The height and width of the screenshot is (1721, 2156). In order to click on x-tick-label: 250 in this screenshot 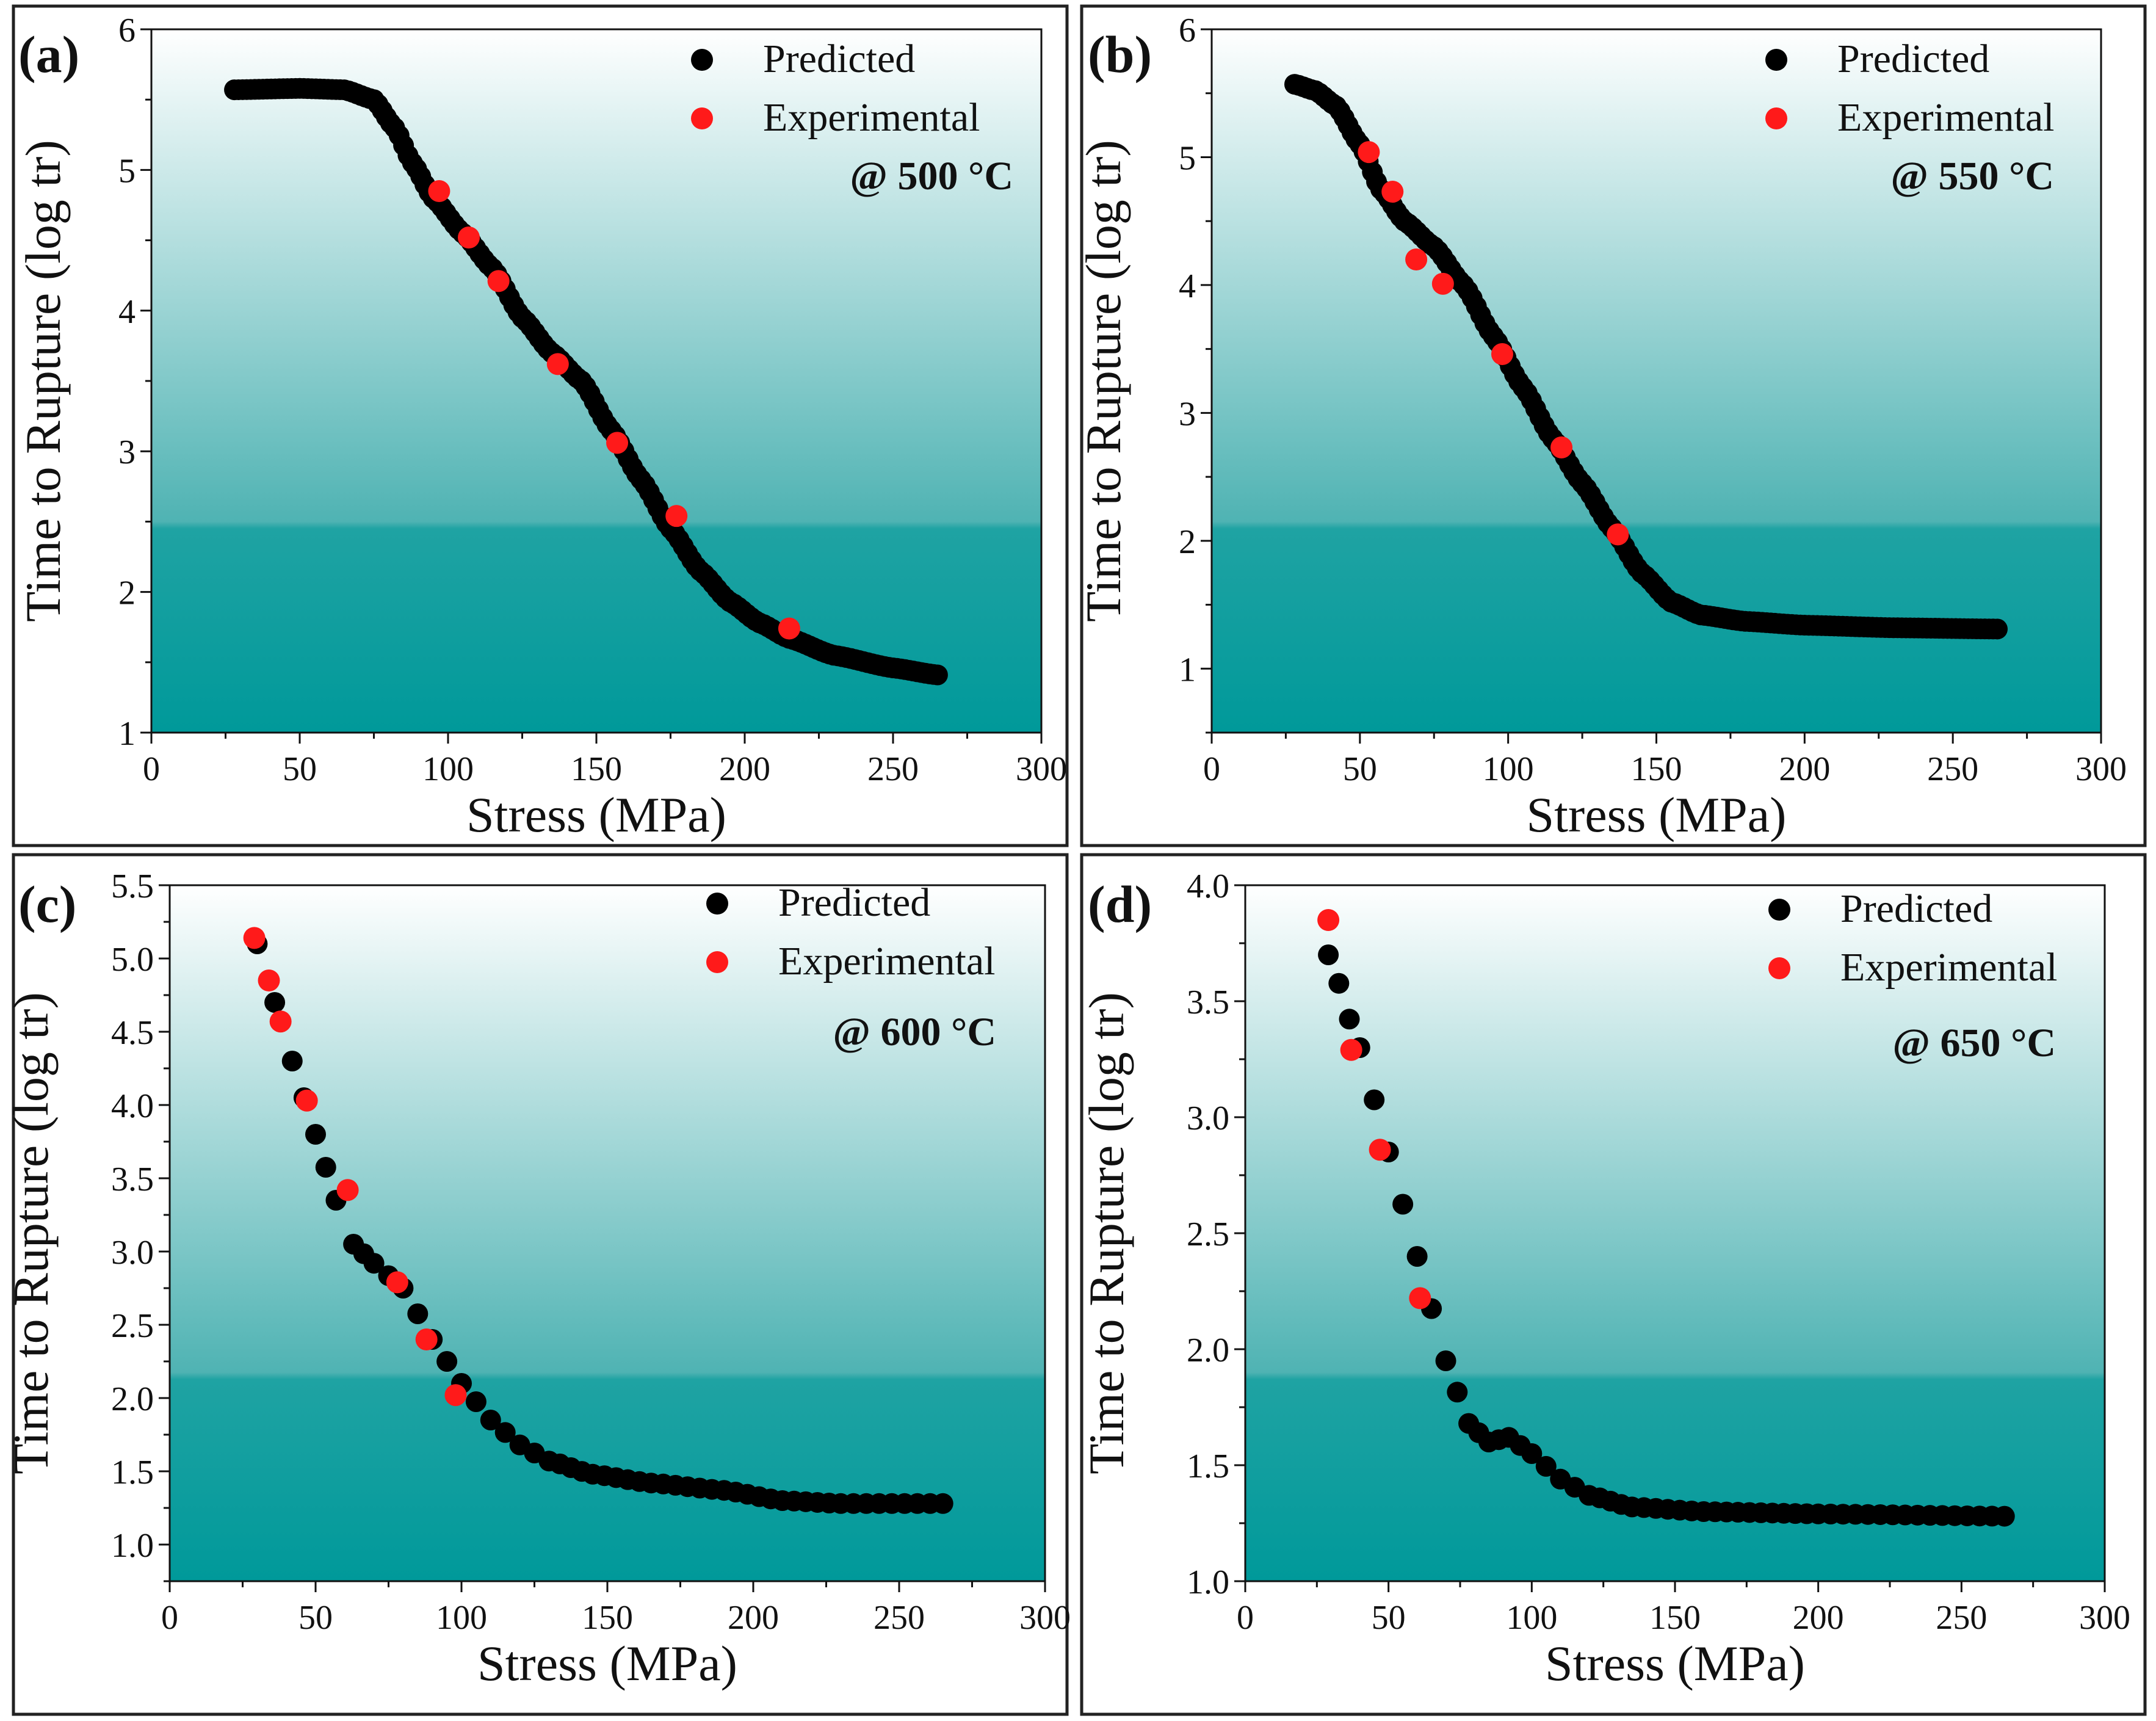, I will do `click(1962, 1618)`.